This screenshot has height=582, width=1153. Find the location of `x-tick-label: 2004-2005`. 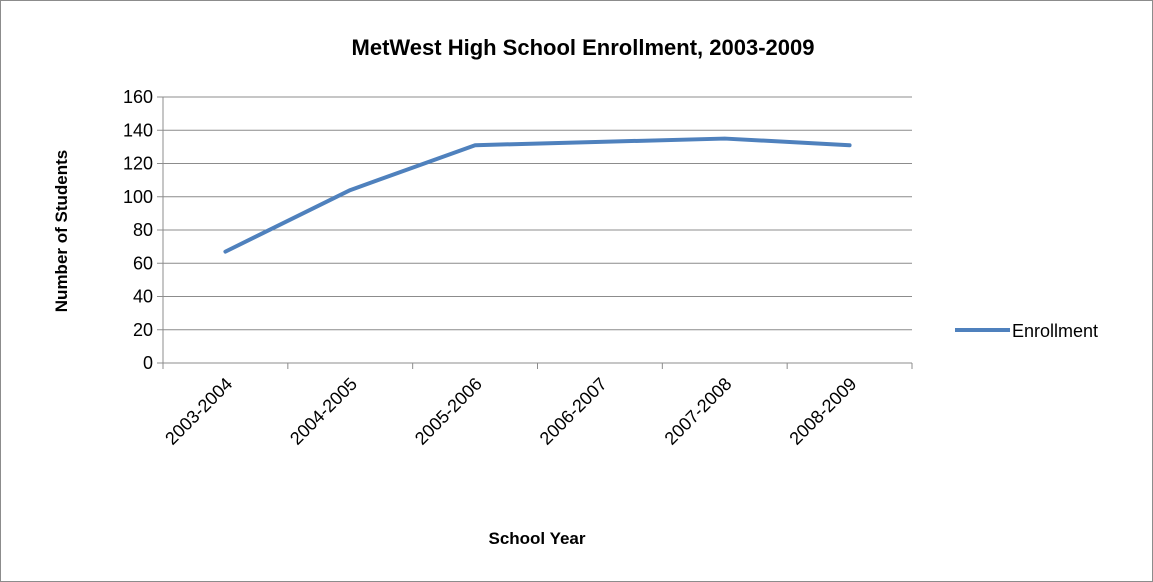

x-tick-label: 2004-2005 is located at coordinates (323, 411).